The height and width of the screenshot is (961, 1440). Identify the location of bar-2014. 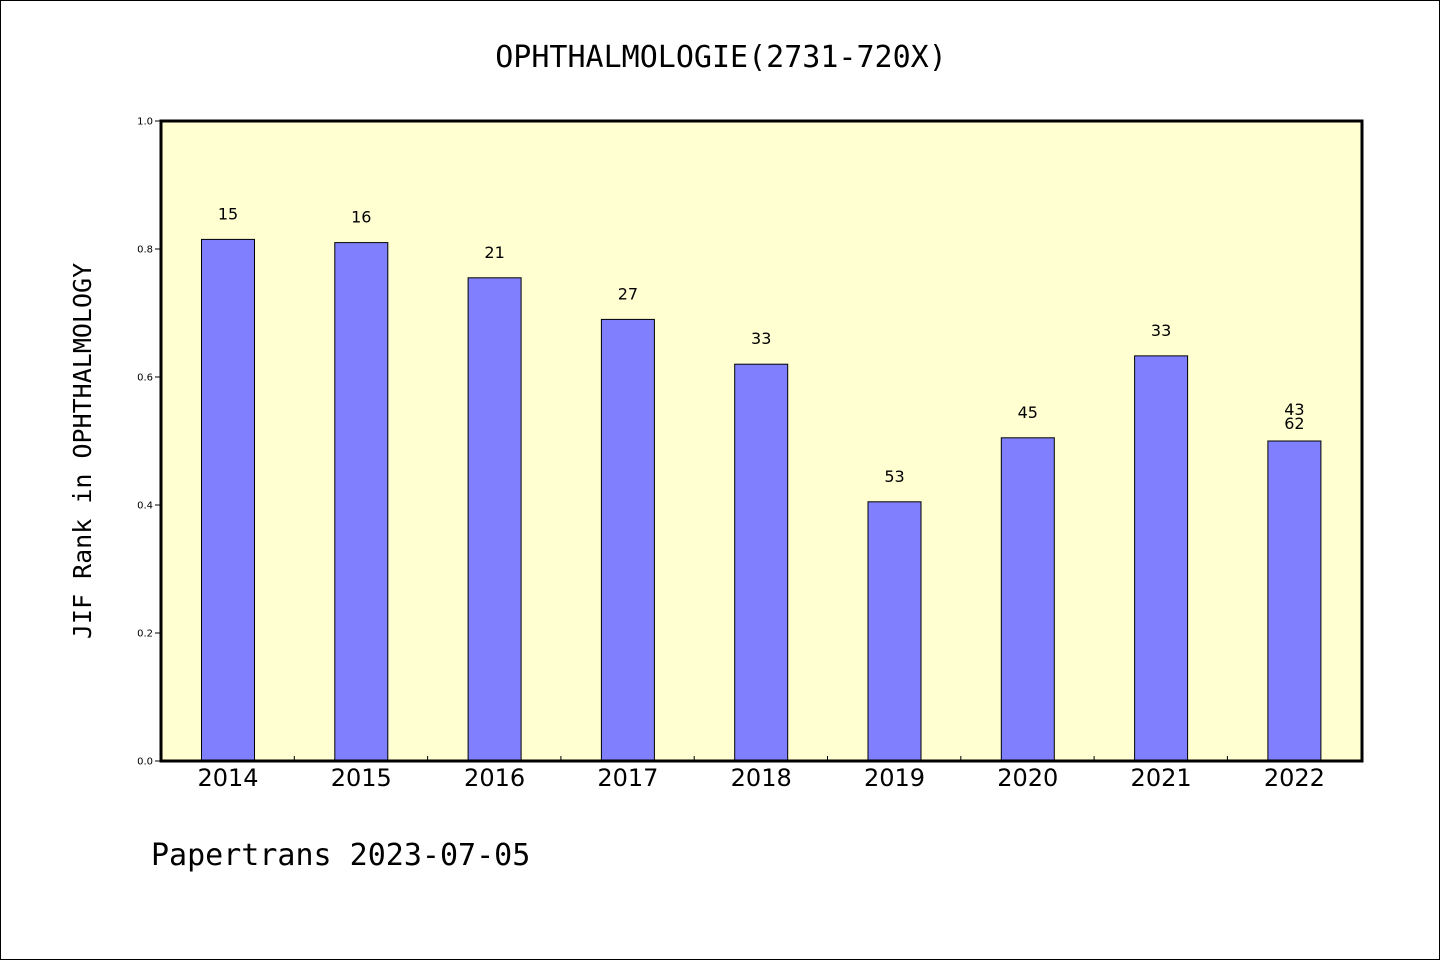
(228, 500).